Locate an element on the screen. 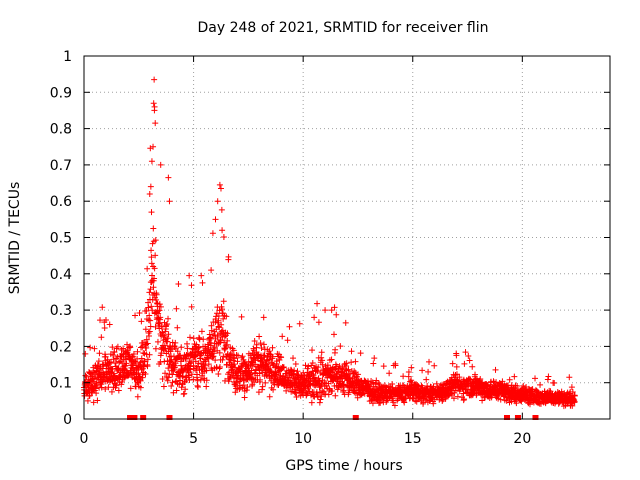  x-tick-label: 15 is located at coordinates (413, 439).